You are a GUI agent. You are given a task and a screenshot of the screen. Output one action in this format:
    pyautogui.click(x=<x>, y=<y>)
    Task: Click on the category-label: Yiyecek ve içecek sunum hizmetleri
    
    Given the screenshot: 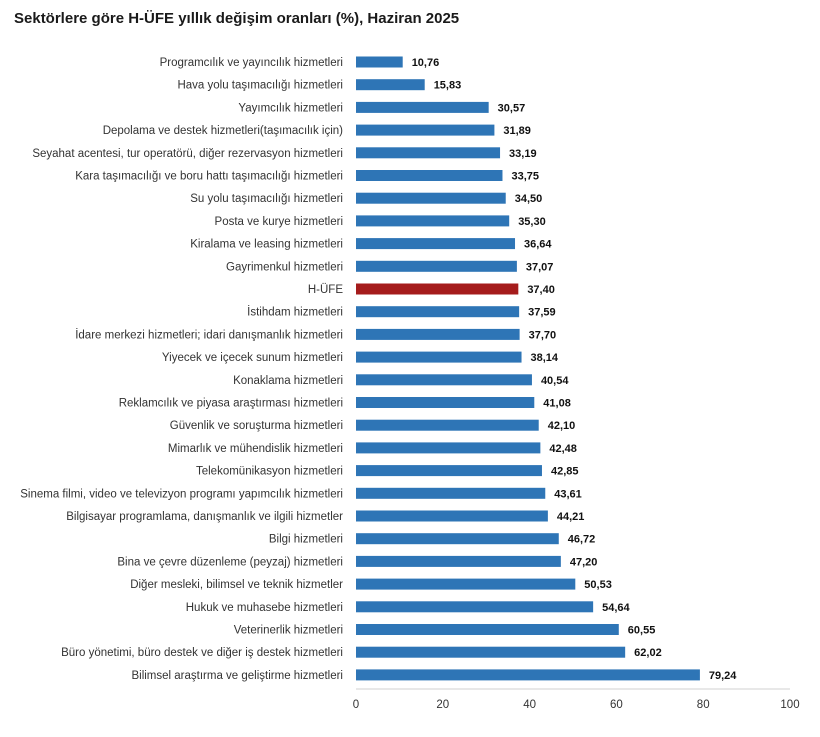 What is the action you would take?
    pyautogui.click(x=252, y=358)
    